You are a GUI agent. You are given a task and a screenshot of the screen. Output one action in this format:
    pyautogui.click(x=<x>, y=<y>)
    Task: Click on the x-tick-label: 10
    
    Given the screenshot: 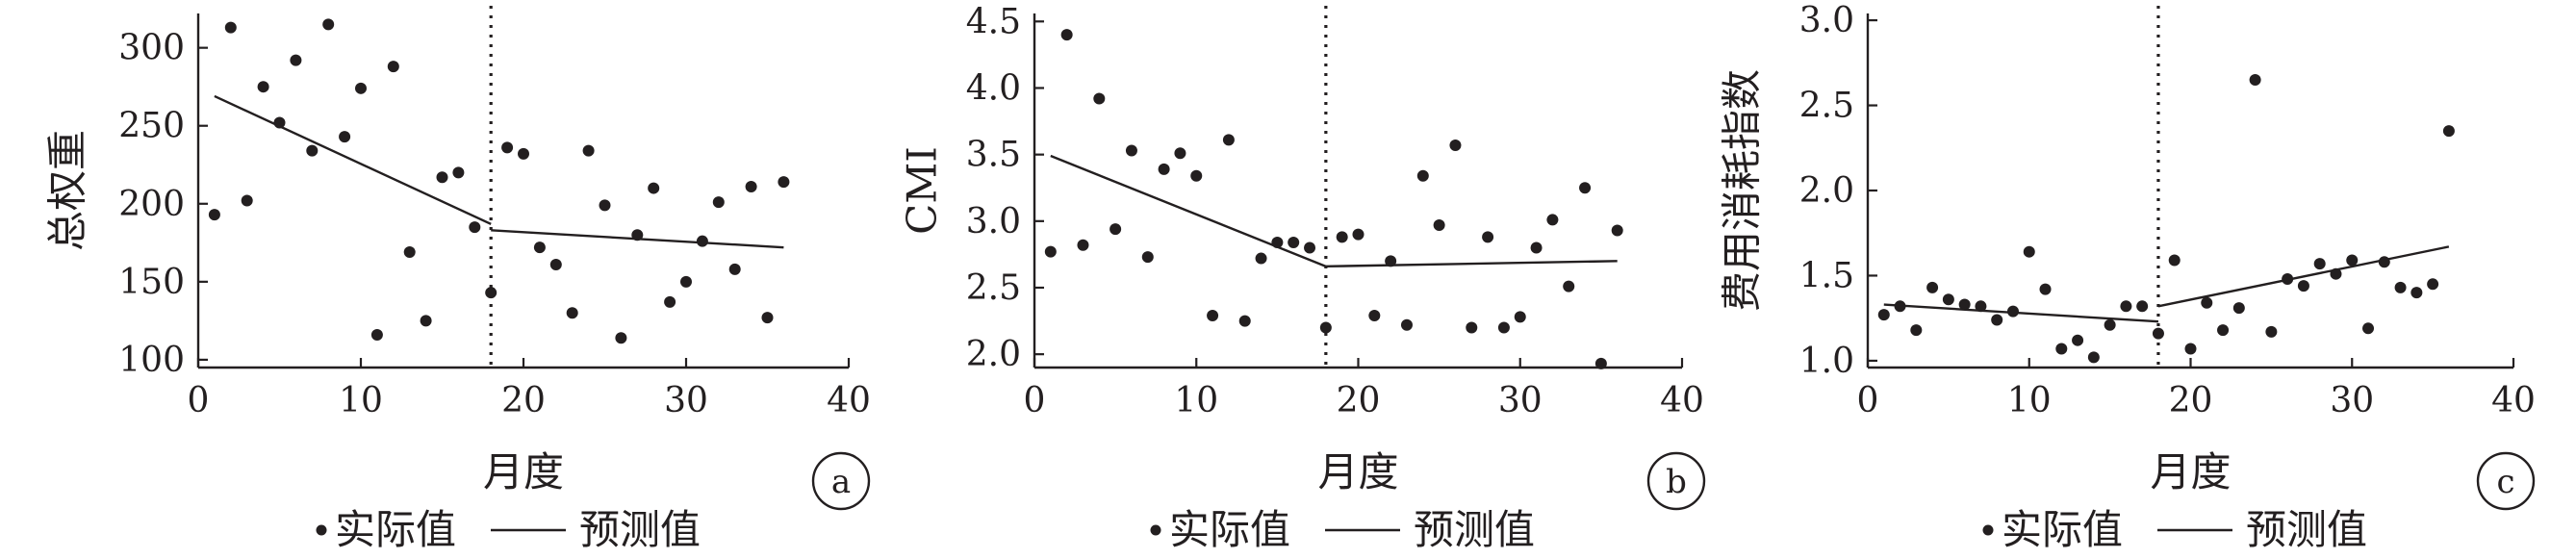 What is the action you would take?
    pyautogui.click(x=1196, y=401)
    